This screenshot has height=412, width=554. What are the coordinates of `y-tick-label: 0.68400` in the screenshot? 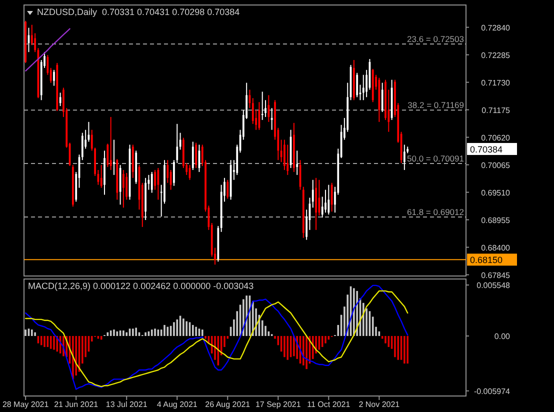 It's located at (496, 247).